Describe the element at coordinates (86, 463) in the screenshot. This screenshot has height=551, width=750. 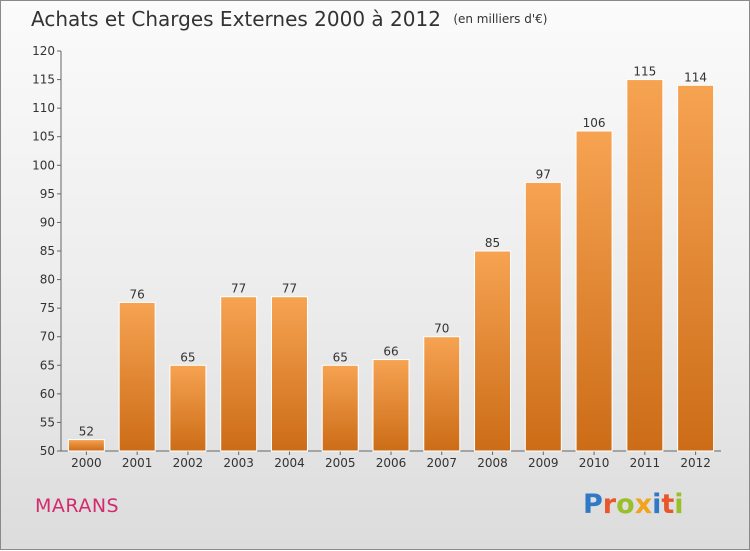
I see `x-tick-label: 2000` at that location.